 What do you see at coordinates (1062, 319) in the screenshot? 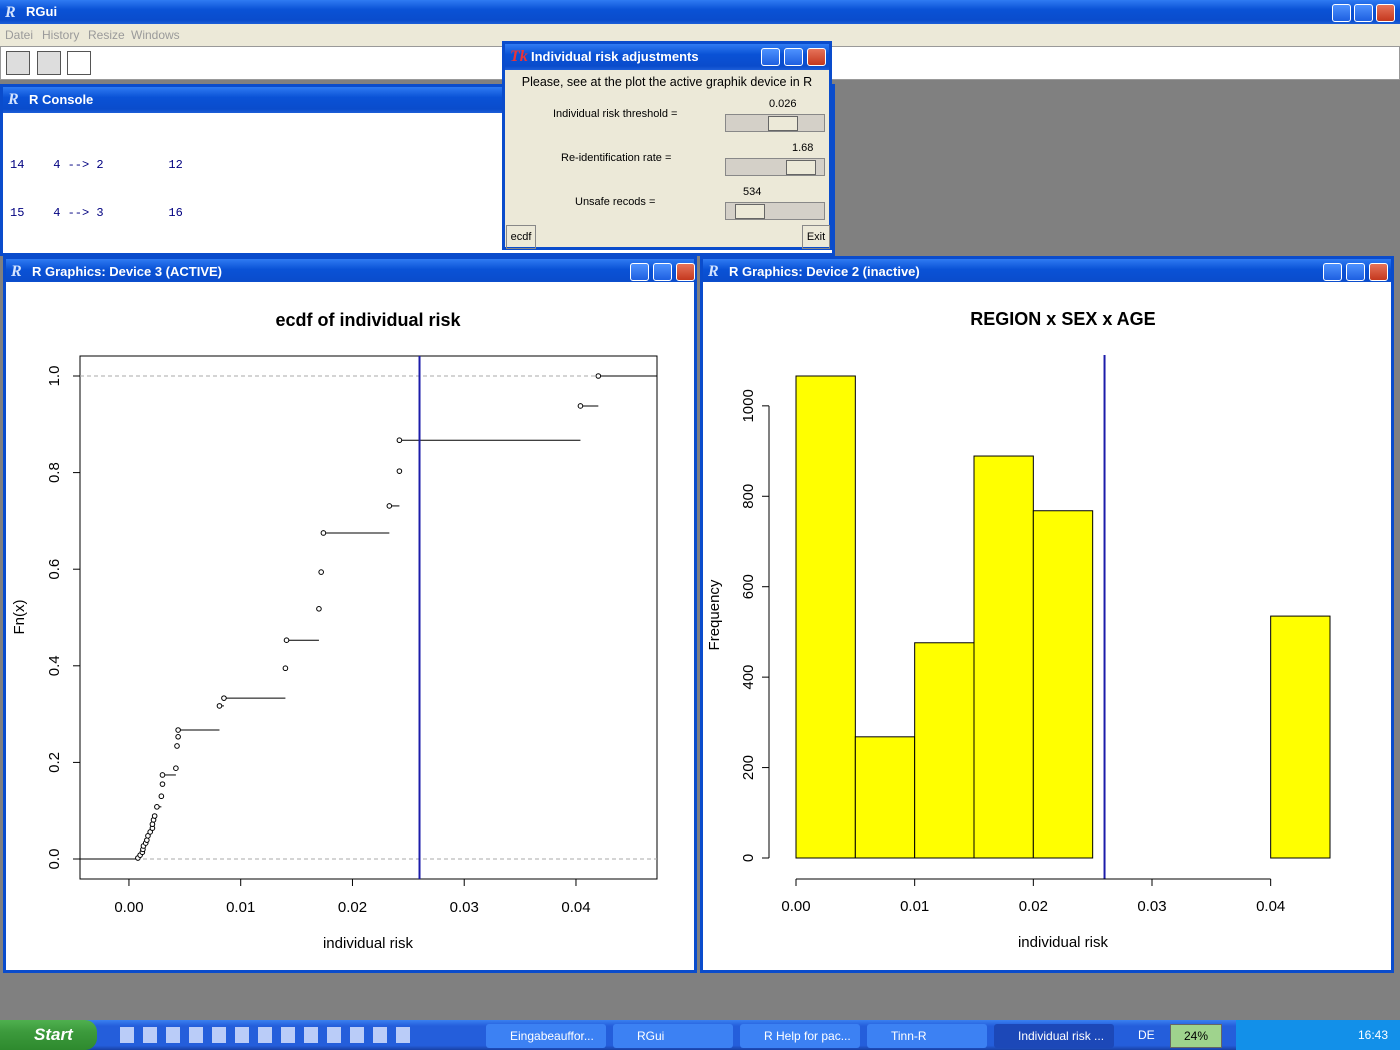
I see `chart-title: REGION x SEX x AGE` at bounding box center [1062, 319].